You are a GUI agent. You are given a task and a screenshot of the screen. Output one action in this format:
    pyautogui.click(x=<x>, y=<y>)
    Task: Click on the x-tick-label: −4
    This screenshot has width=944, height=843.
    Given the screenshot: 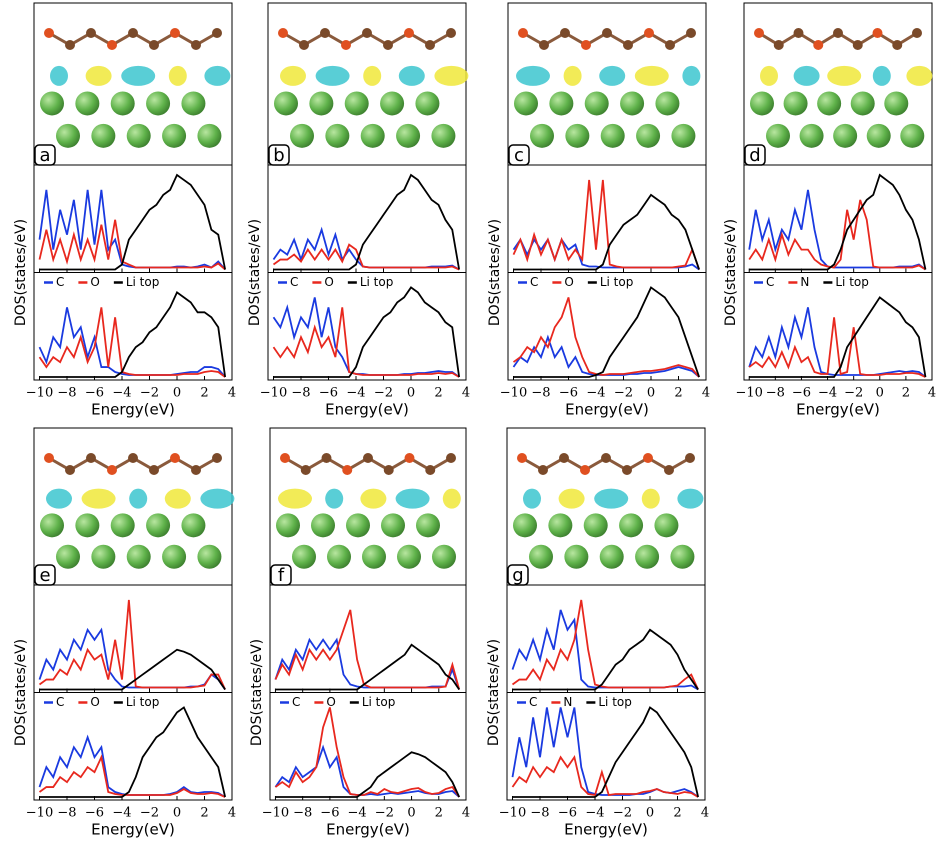 What is the action you would take?
    pyautogui.click(x=121, y=393)
    